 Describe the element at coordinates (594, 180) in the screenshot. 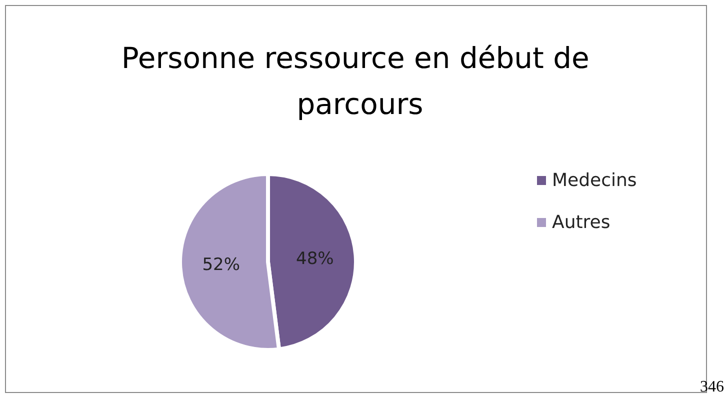

I see `legend-label: Medecins` at that location.